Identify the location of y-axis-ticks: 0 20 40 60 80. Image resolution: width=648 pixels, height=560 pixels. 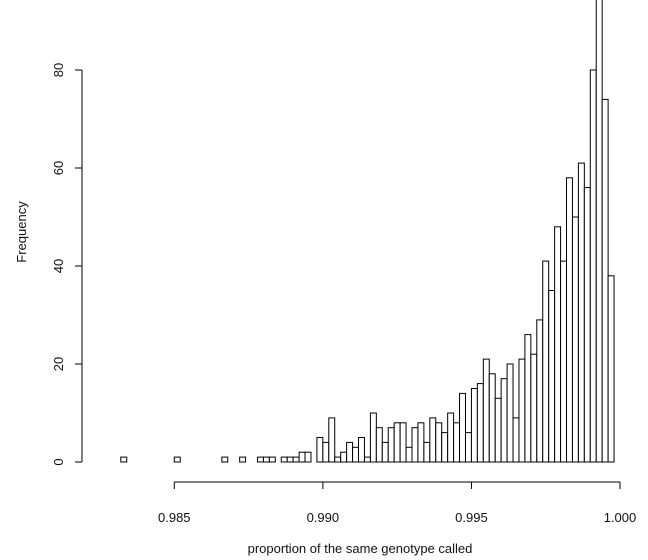
(66, 264).